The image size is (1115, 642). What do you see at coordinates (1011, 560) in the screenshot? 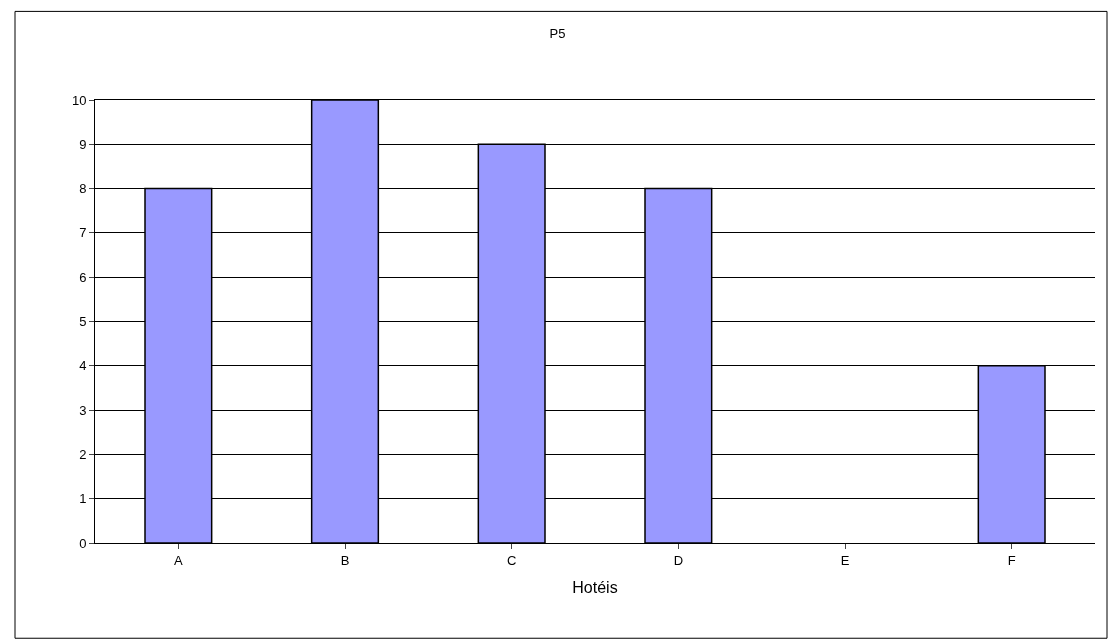
I see `x-tick-label: F` at bounding box center [1011, 560].